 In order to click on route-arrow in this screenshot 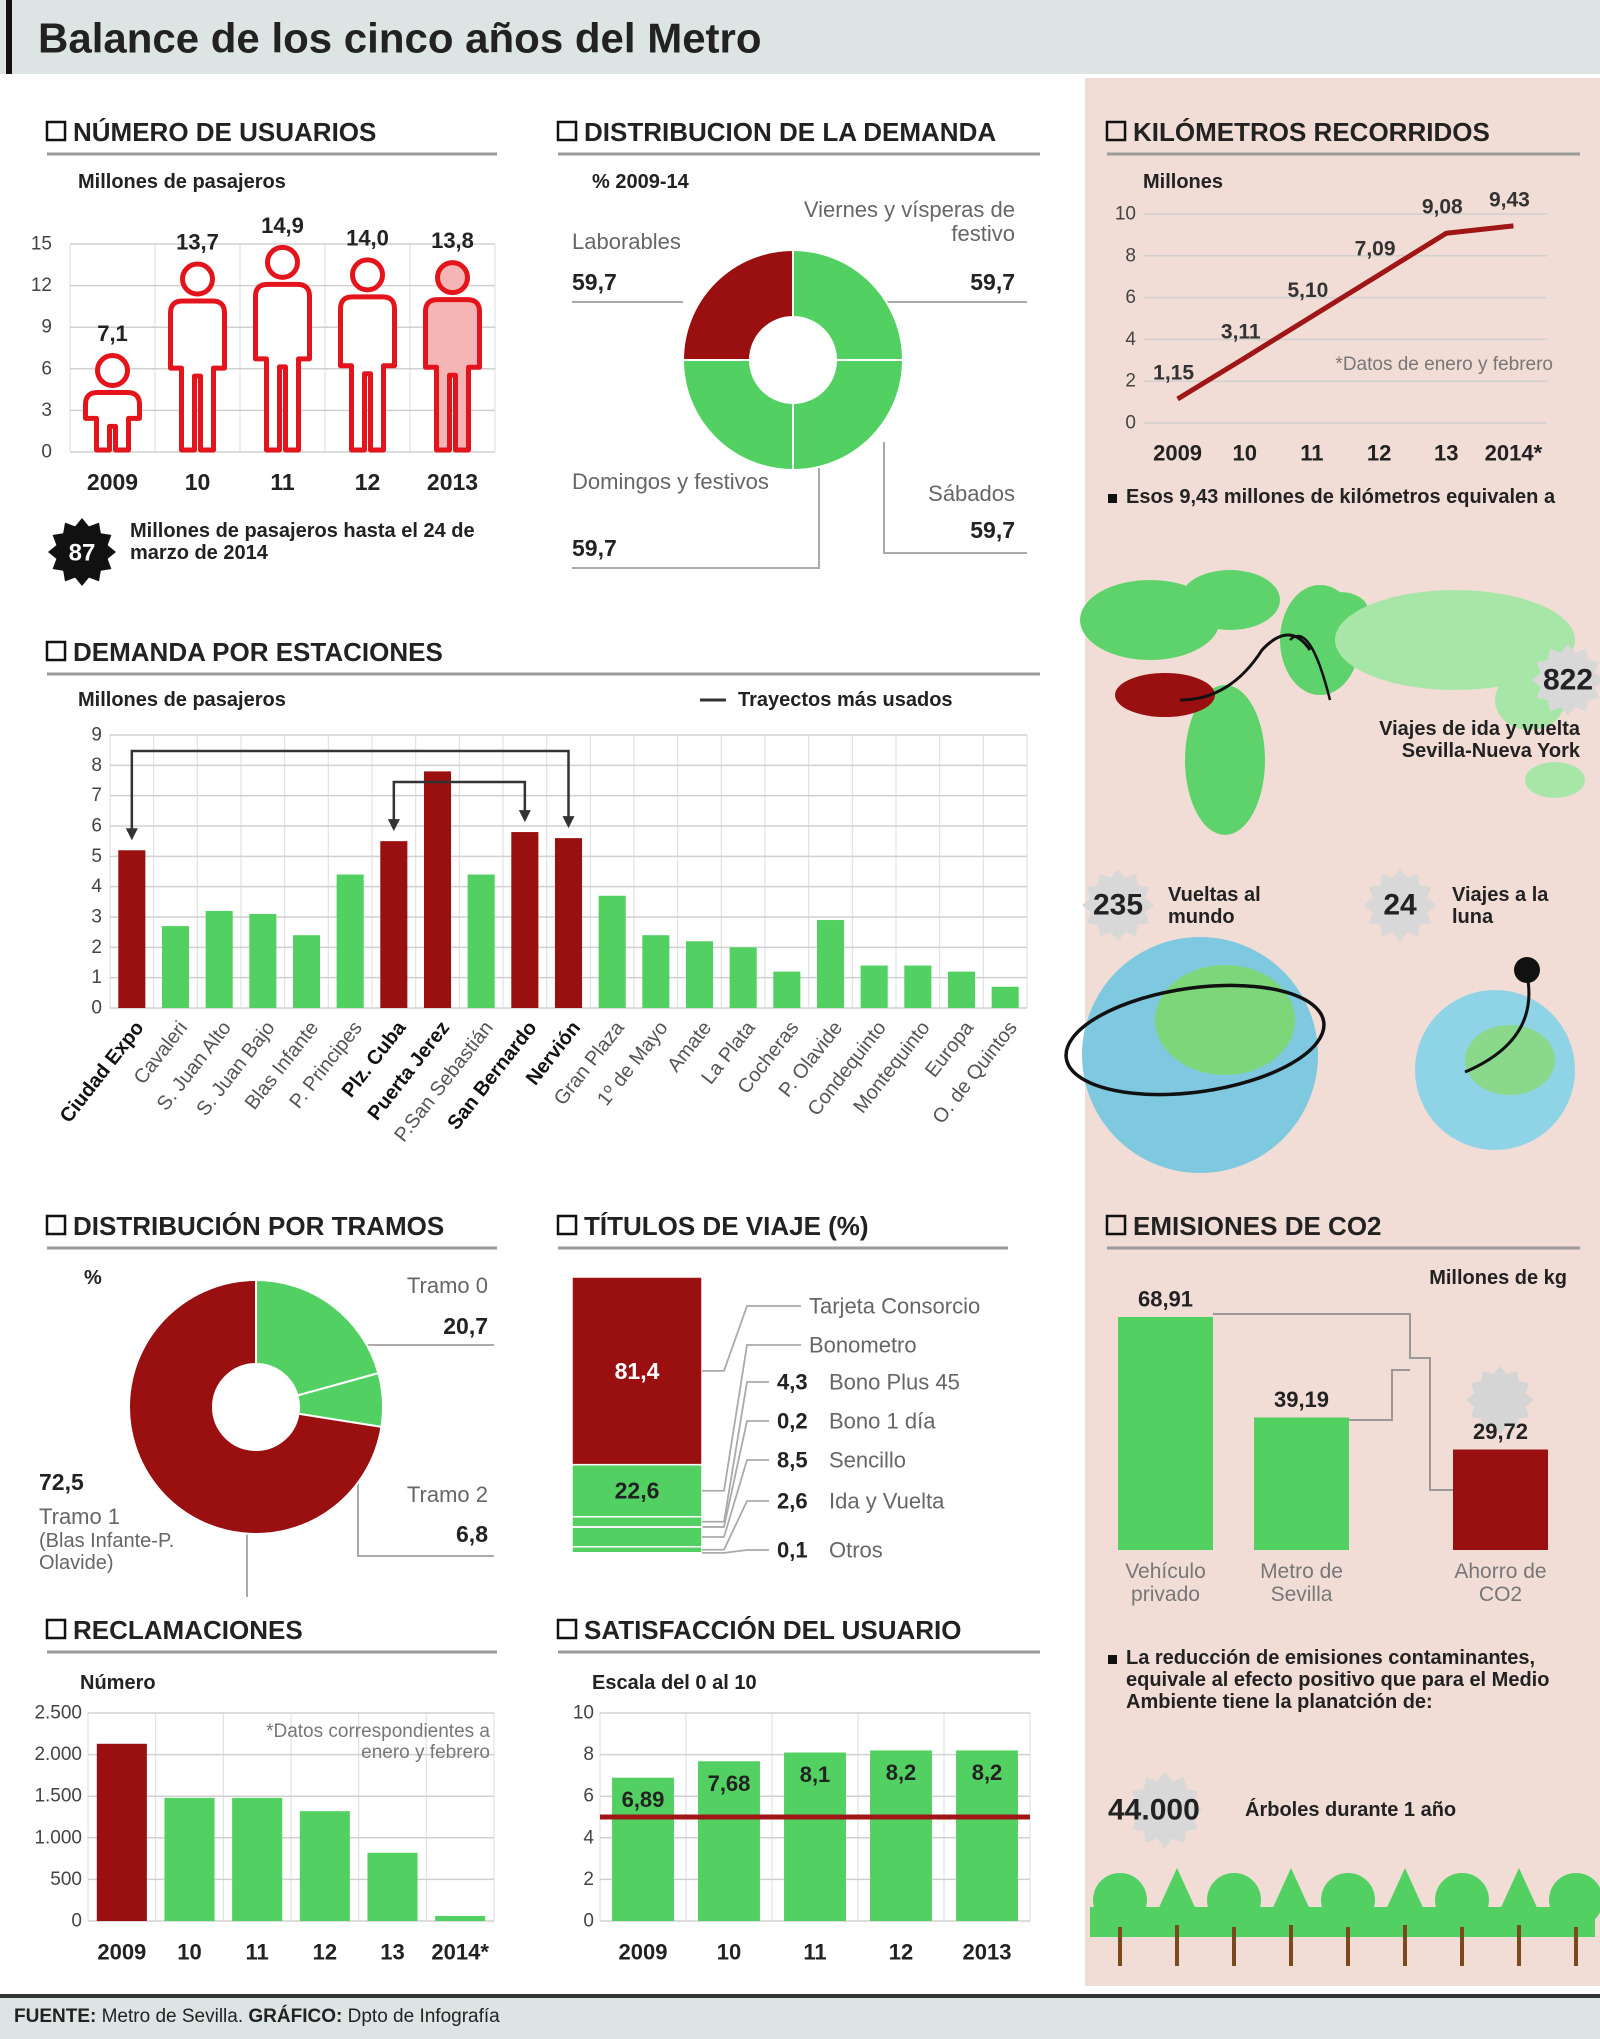, I will do `click(131, 834)`.